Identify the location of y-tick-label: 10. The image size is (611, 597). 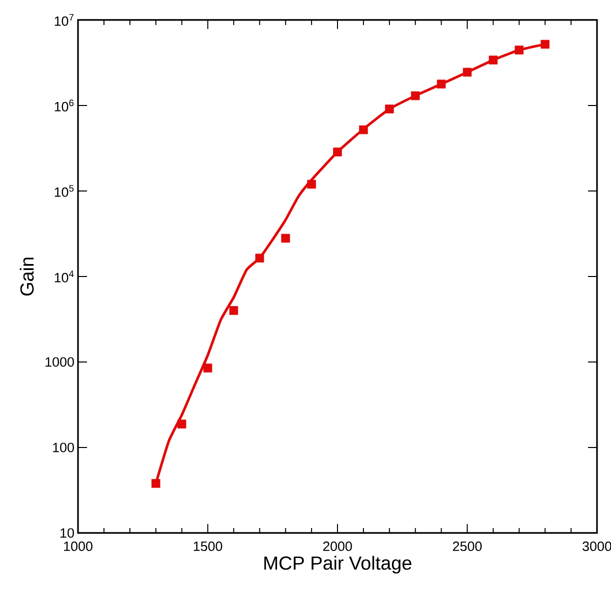
(67, 533).